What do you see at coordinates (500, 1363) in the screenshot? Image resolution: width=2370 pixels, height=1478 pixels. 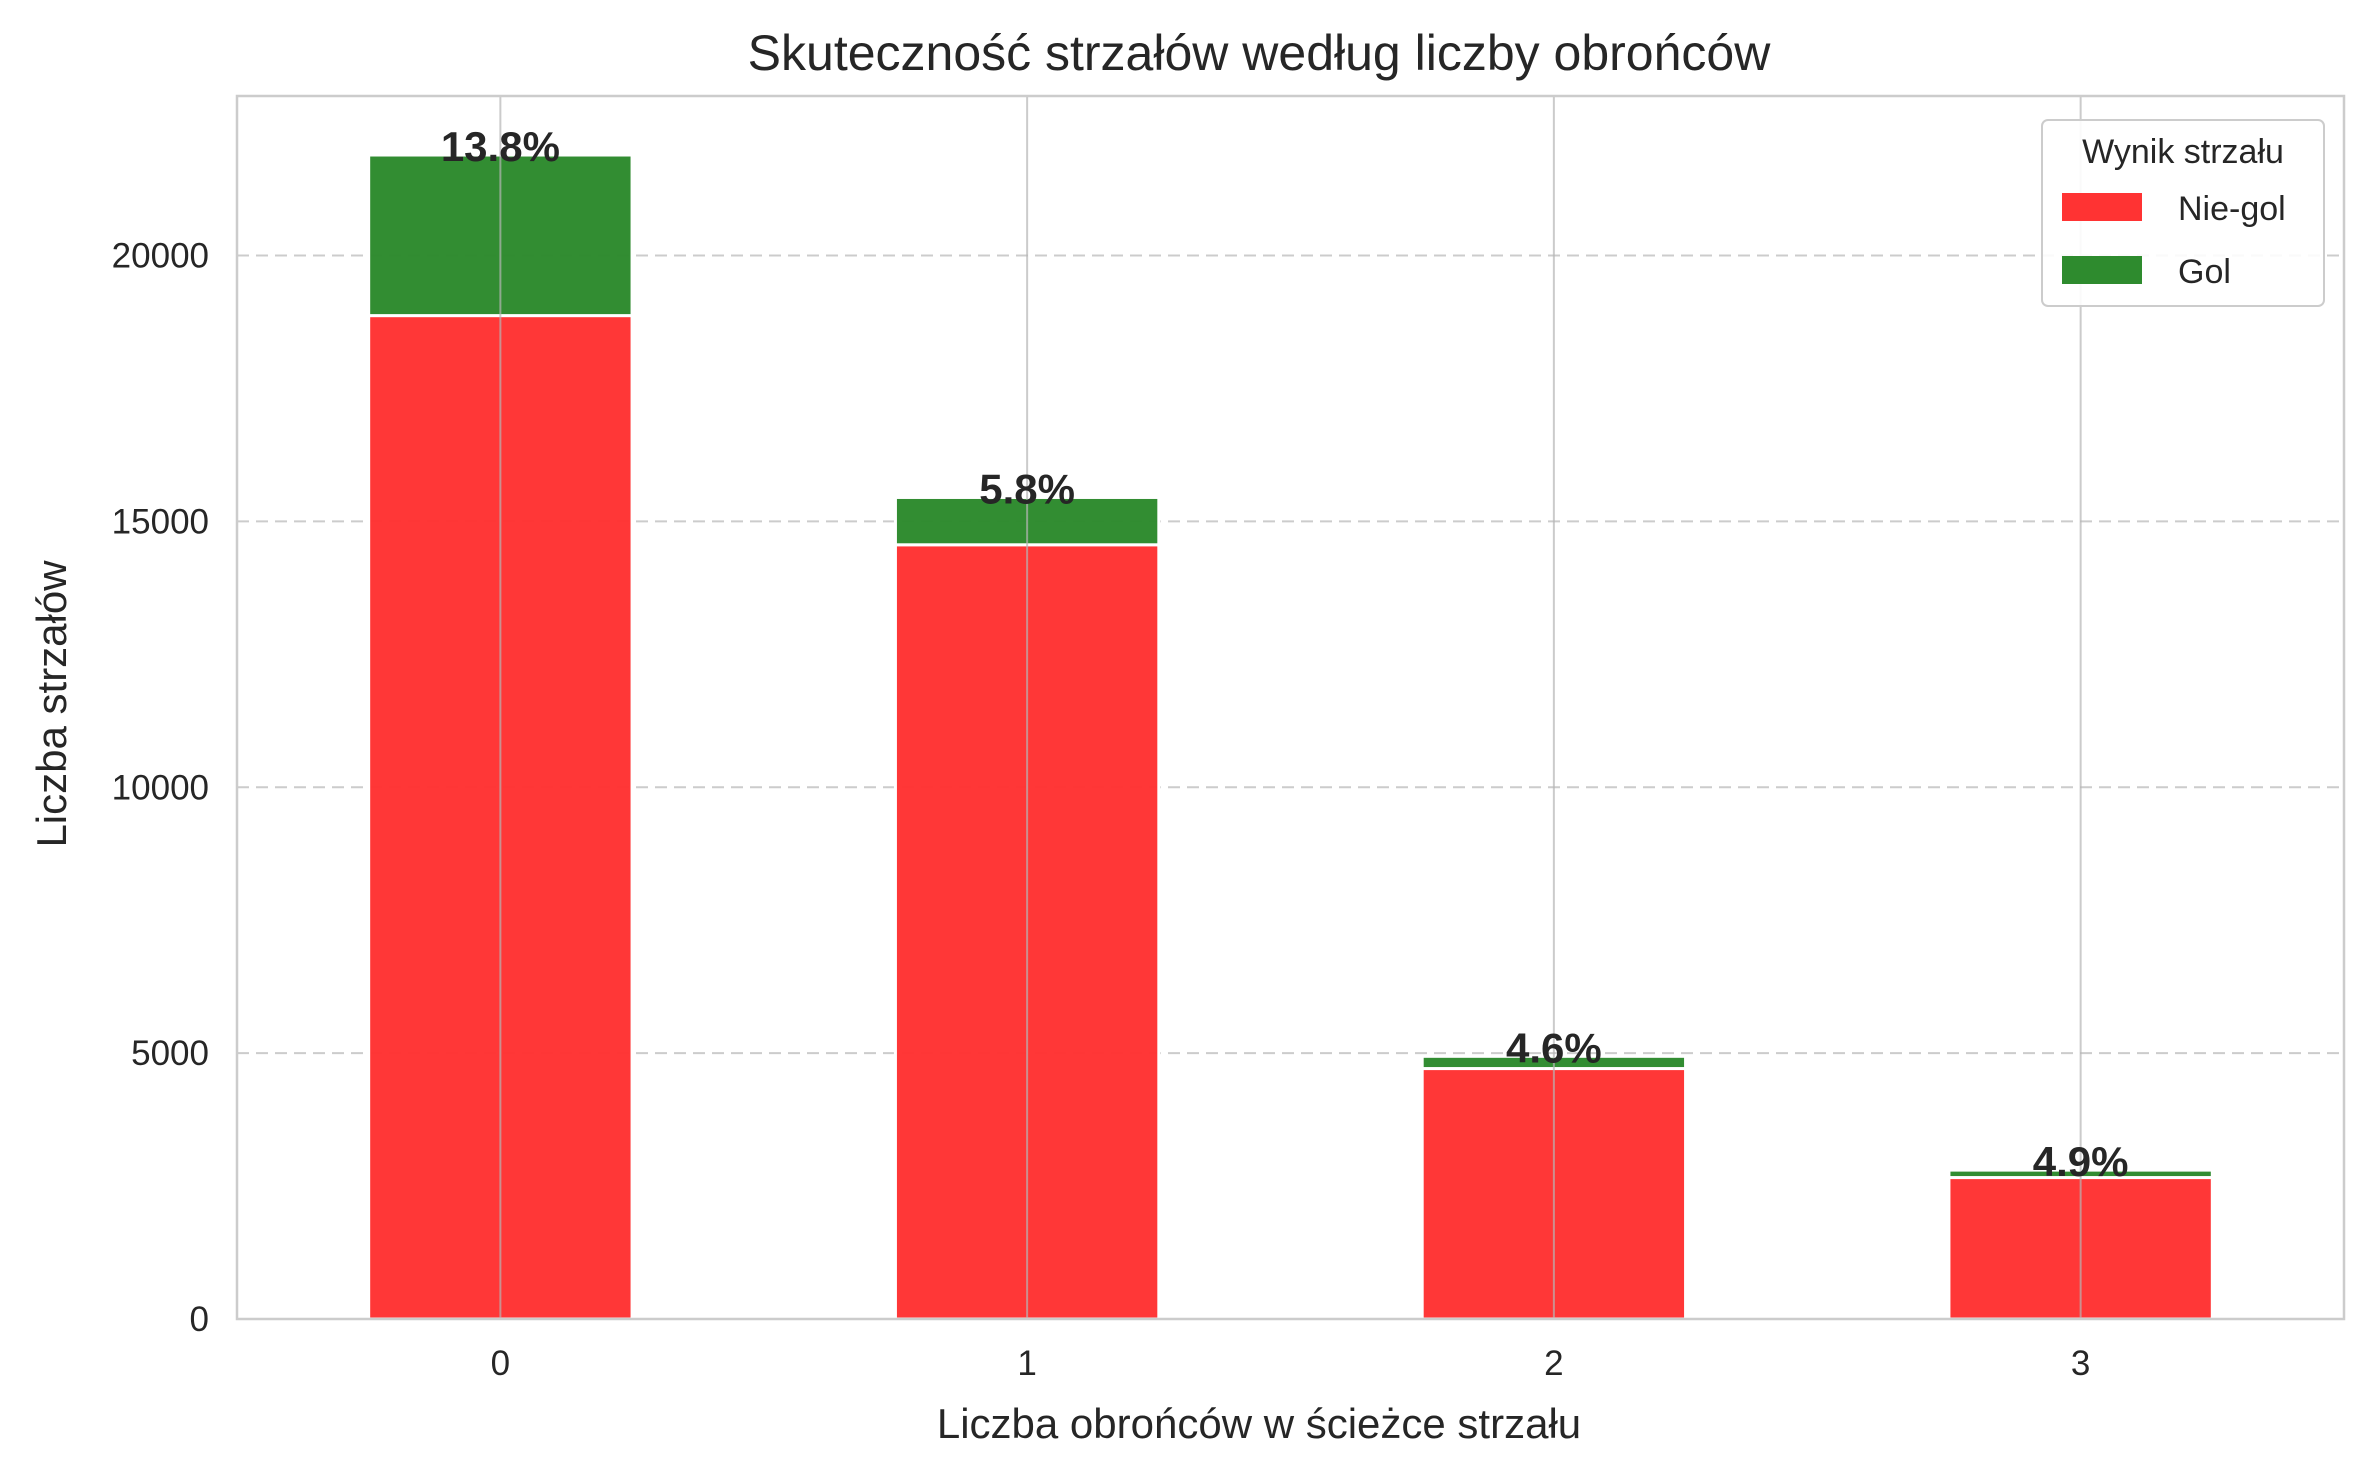 I see `x-tick-label: 0` at bounding box center [500, 1363].